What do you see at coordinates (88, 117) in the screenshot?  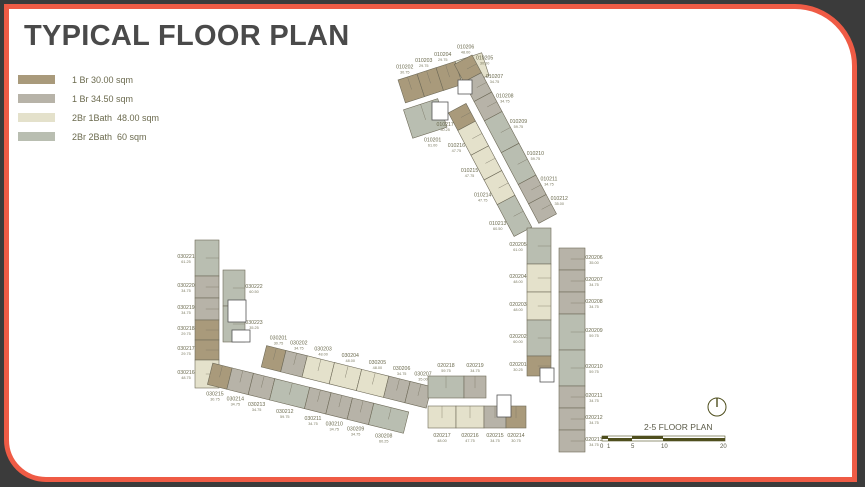 I see `legend-item: 2Br 1Bath 48.00 sqm` at bounding box center [88, 117].